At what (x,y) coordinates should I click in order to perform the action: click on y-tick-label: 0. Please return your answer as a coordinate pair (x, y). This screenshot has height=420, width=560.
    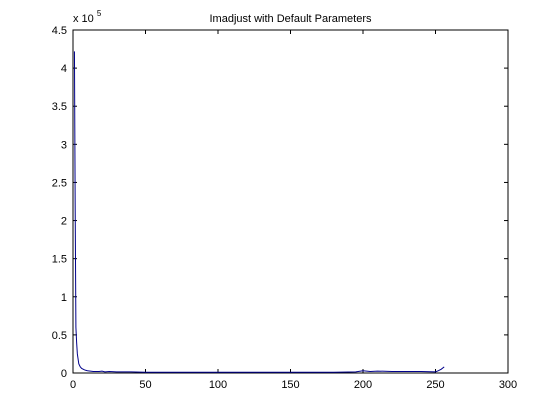
    Looking at the image, I should click on (64, 374).